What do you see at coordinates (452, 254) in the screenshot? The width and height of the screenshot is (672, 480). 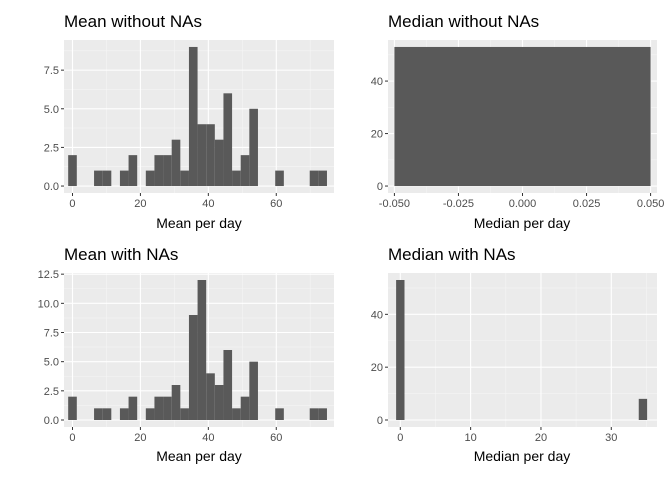 I see `chart-title: Median with NAs` at bounding box center [452, 254].